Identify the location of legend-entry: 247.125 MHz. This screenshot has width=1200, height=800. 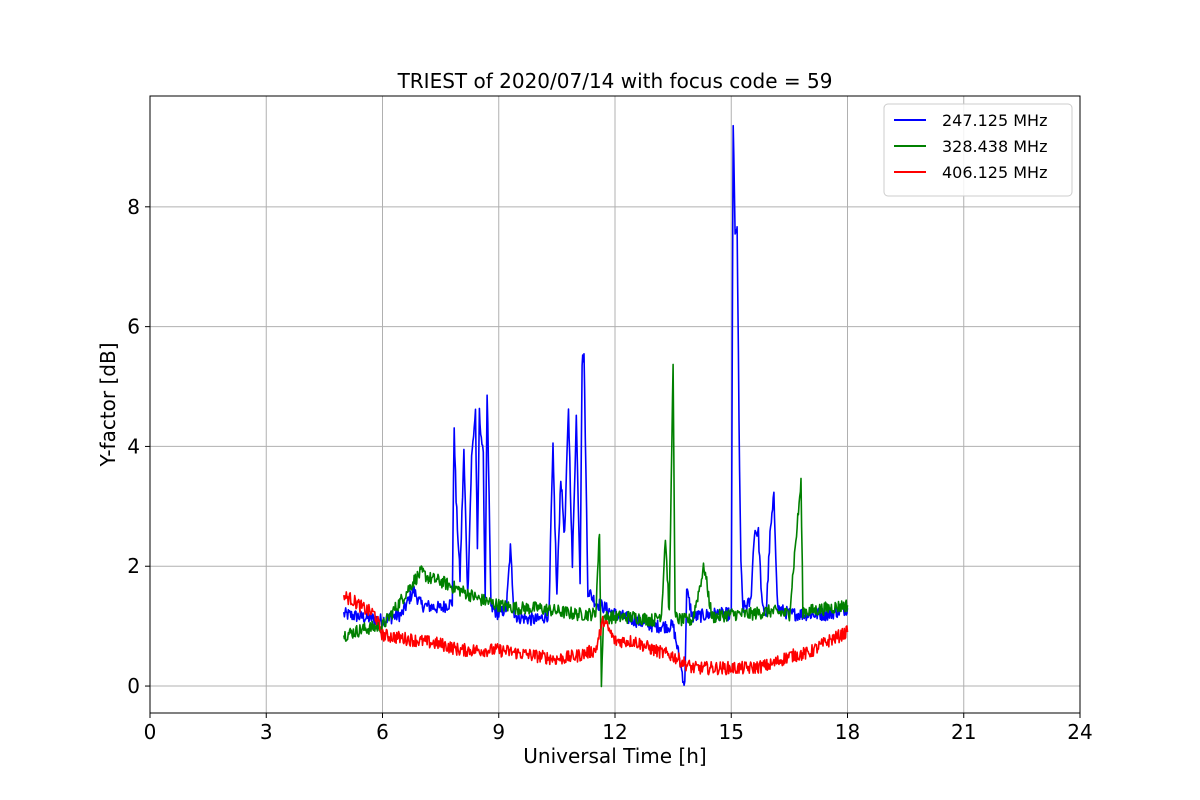
(994, 120).